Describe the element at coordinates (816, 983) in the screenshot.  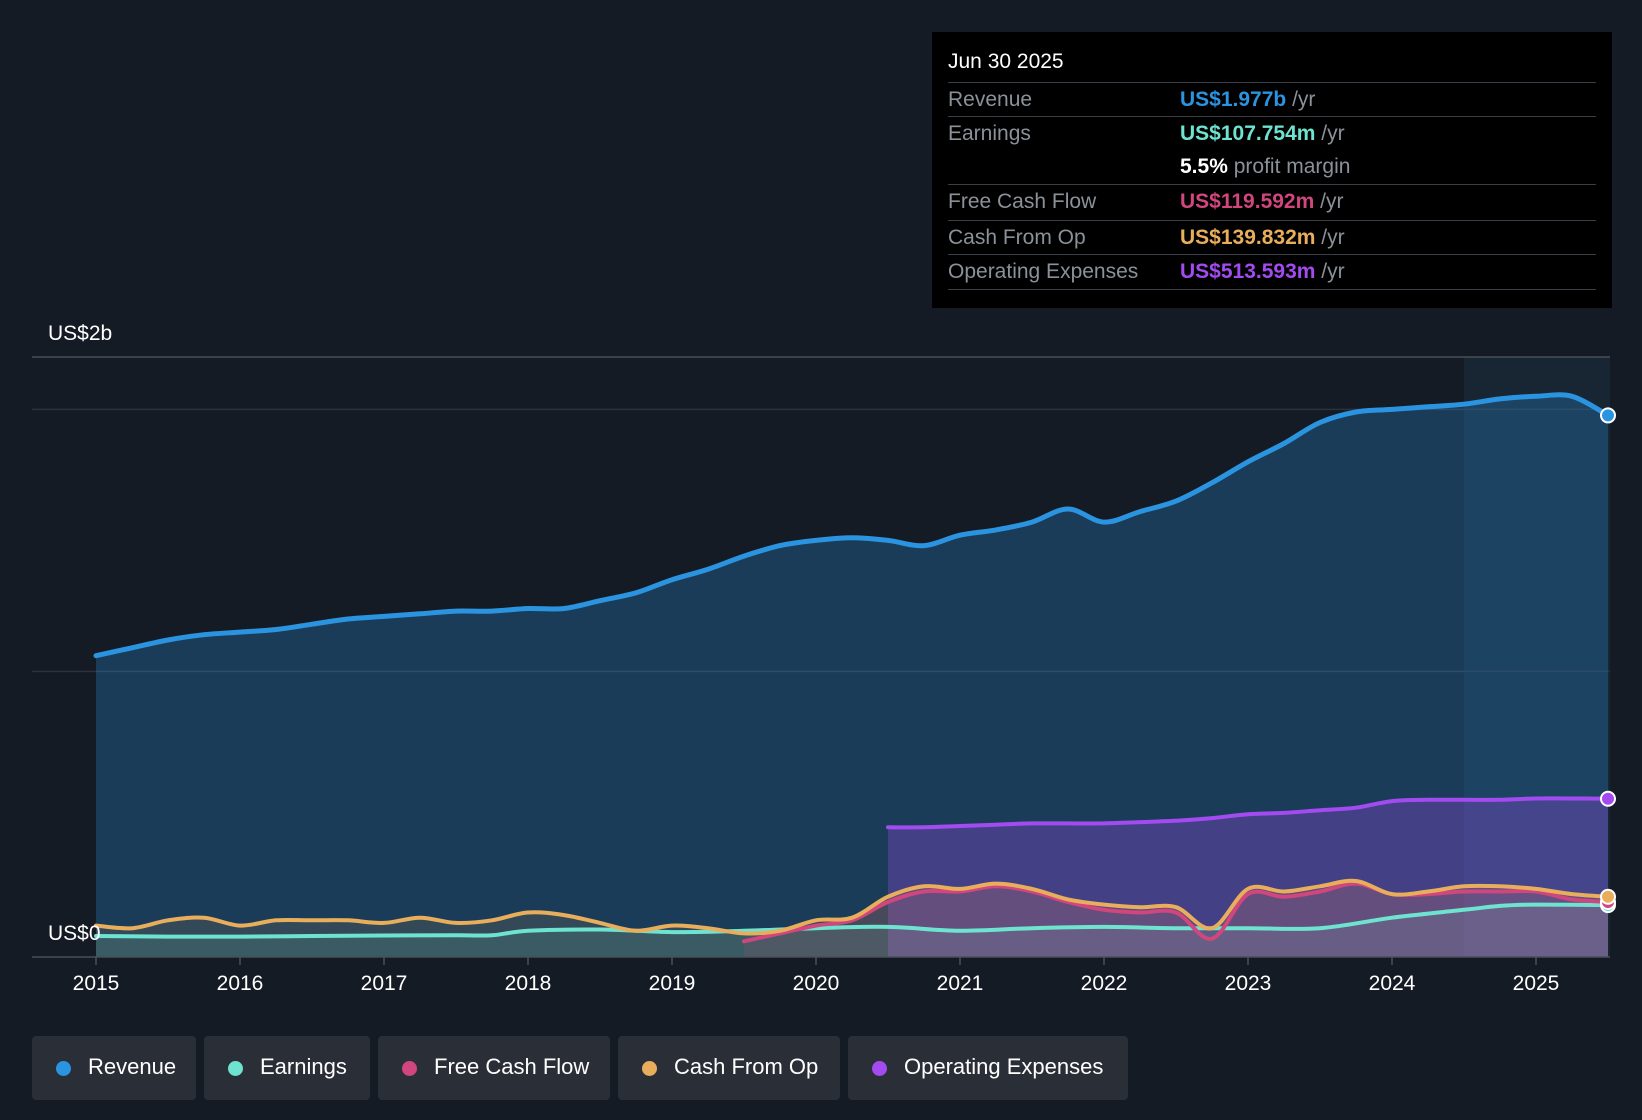
I see `x-tick-label: 2020` at that location.